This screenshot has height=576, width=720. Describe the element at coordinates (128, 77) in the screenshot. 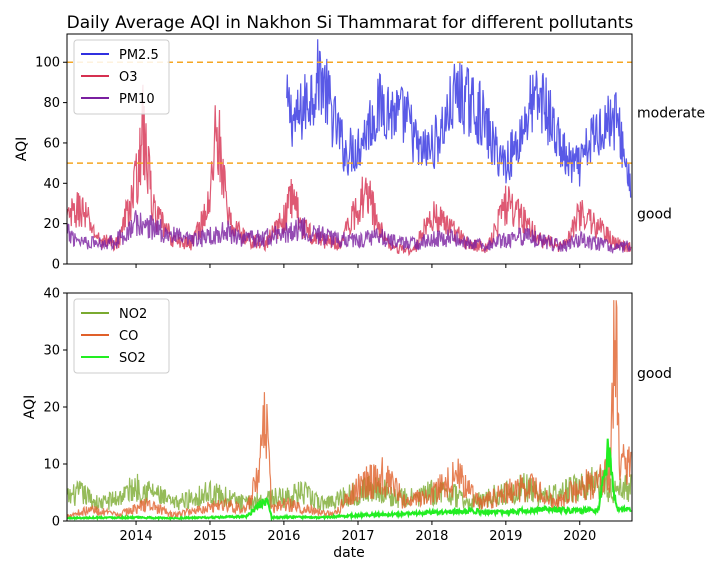

I see `legend-label-o3: O3` at that location.